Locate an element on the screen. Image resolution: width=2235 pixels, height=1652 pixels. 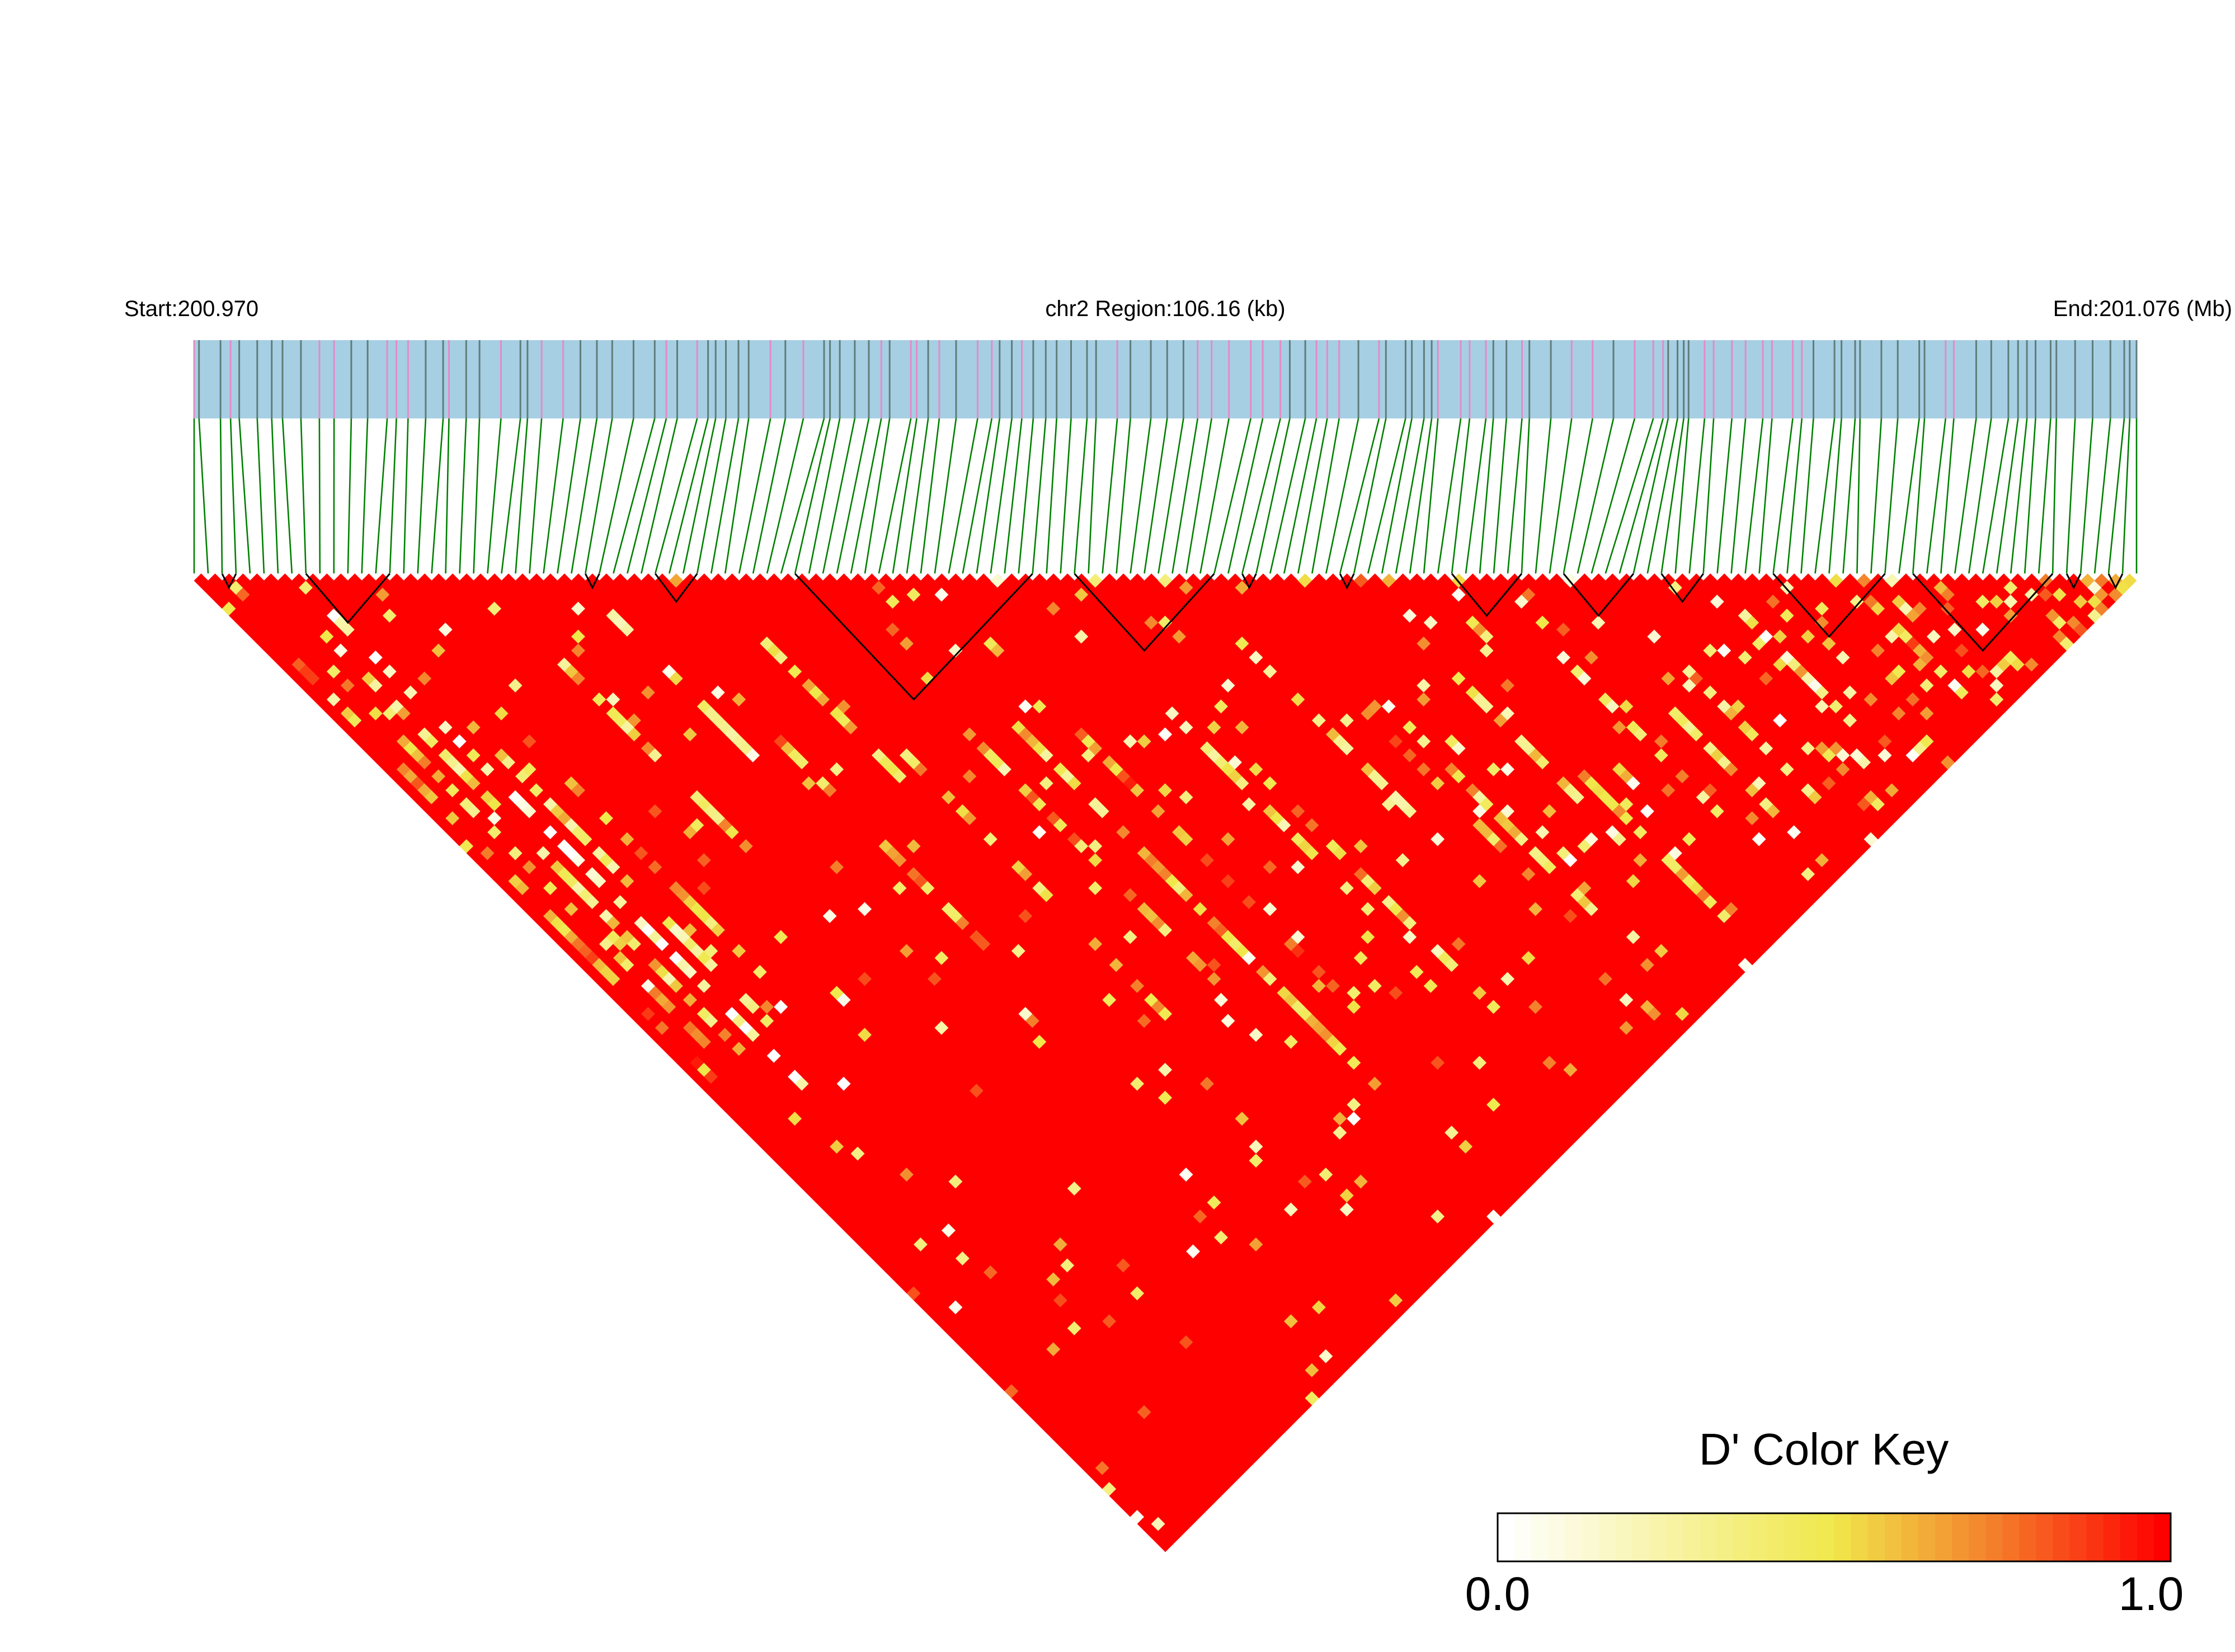
marker-track-background is located at coordinates (1165, 379).